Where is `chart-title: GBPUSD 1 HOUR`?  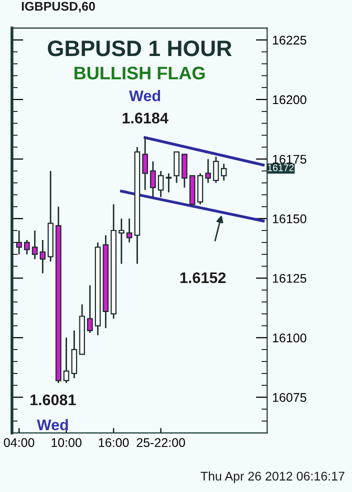 chart-title: GBPUSD 1 HOUR is located at coordinates (140, 48).